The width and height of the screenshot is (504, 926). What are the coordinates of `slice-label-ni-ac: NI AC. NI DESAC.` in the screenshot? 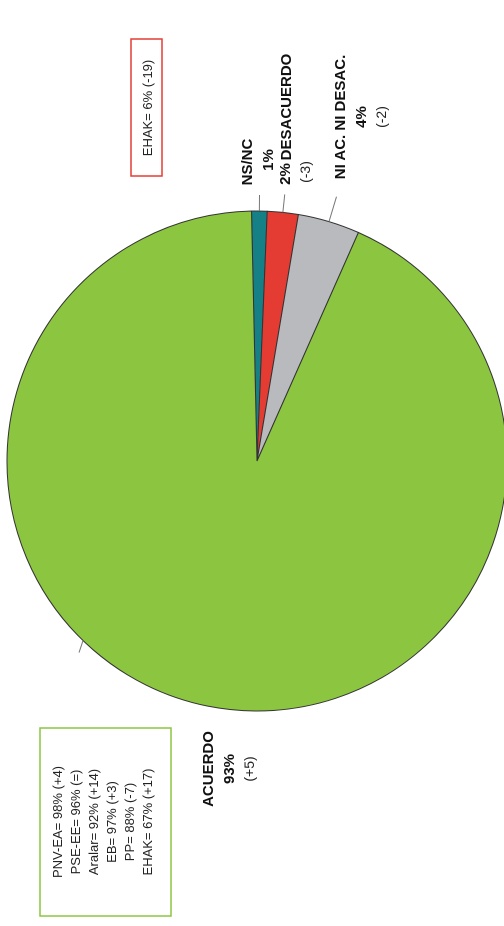 It's located at (340, 117).